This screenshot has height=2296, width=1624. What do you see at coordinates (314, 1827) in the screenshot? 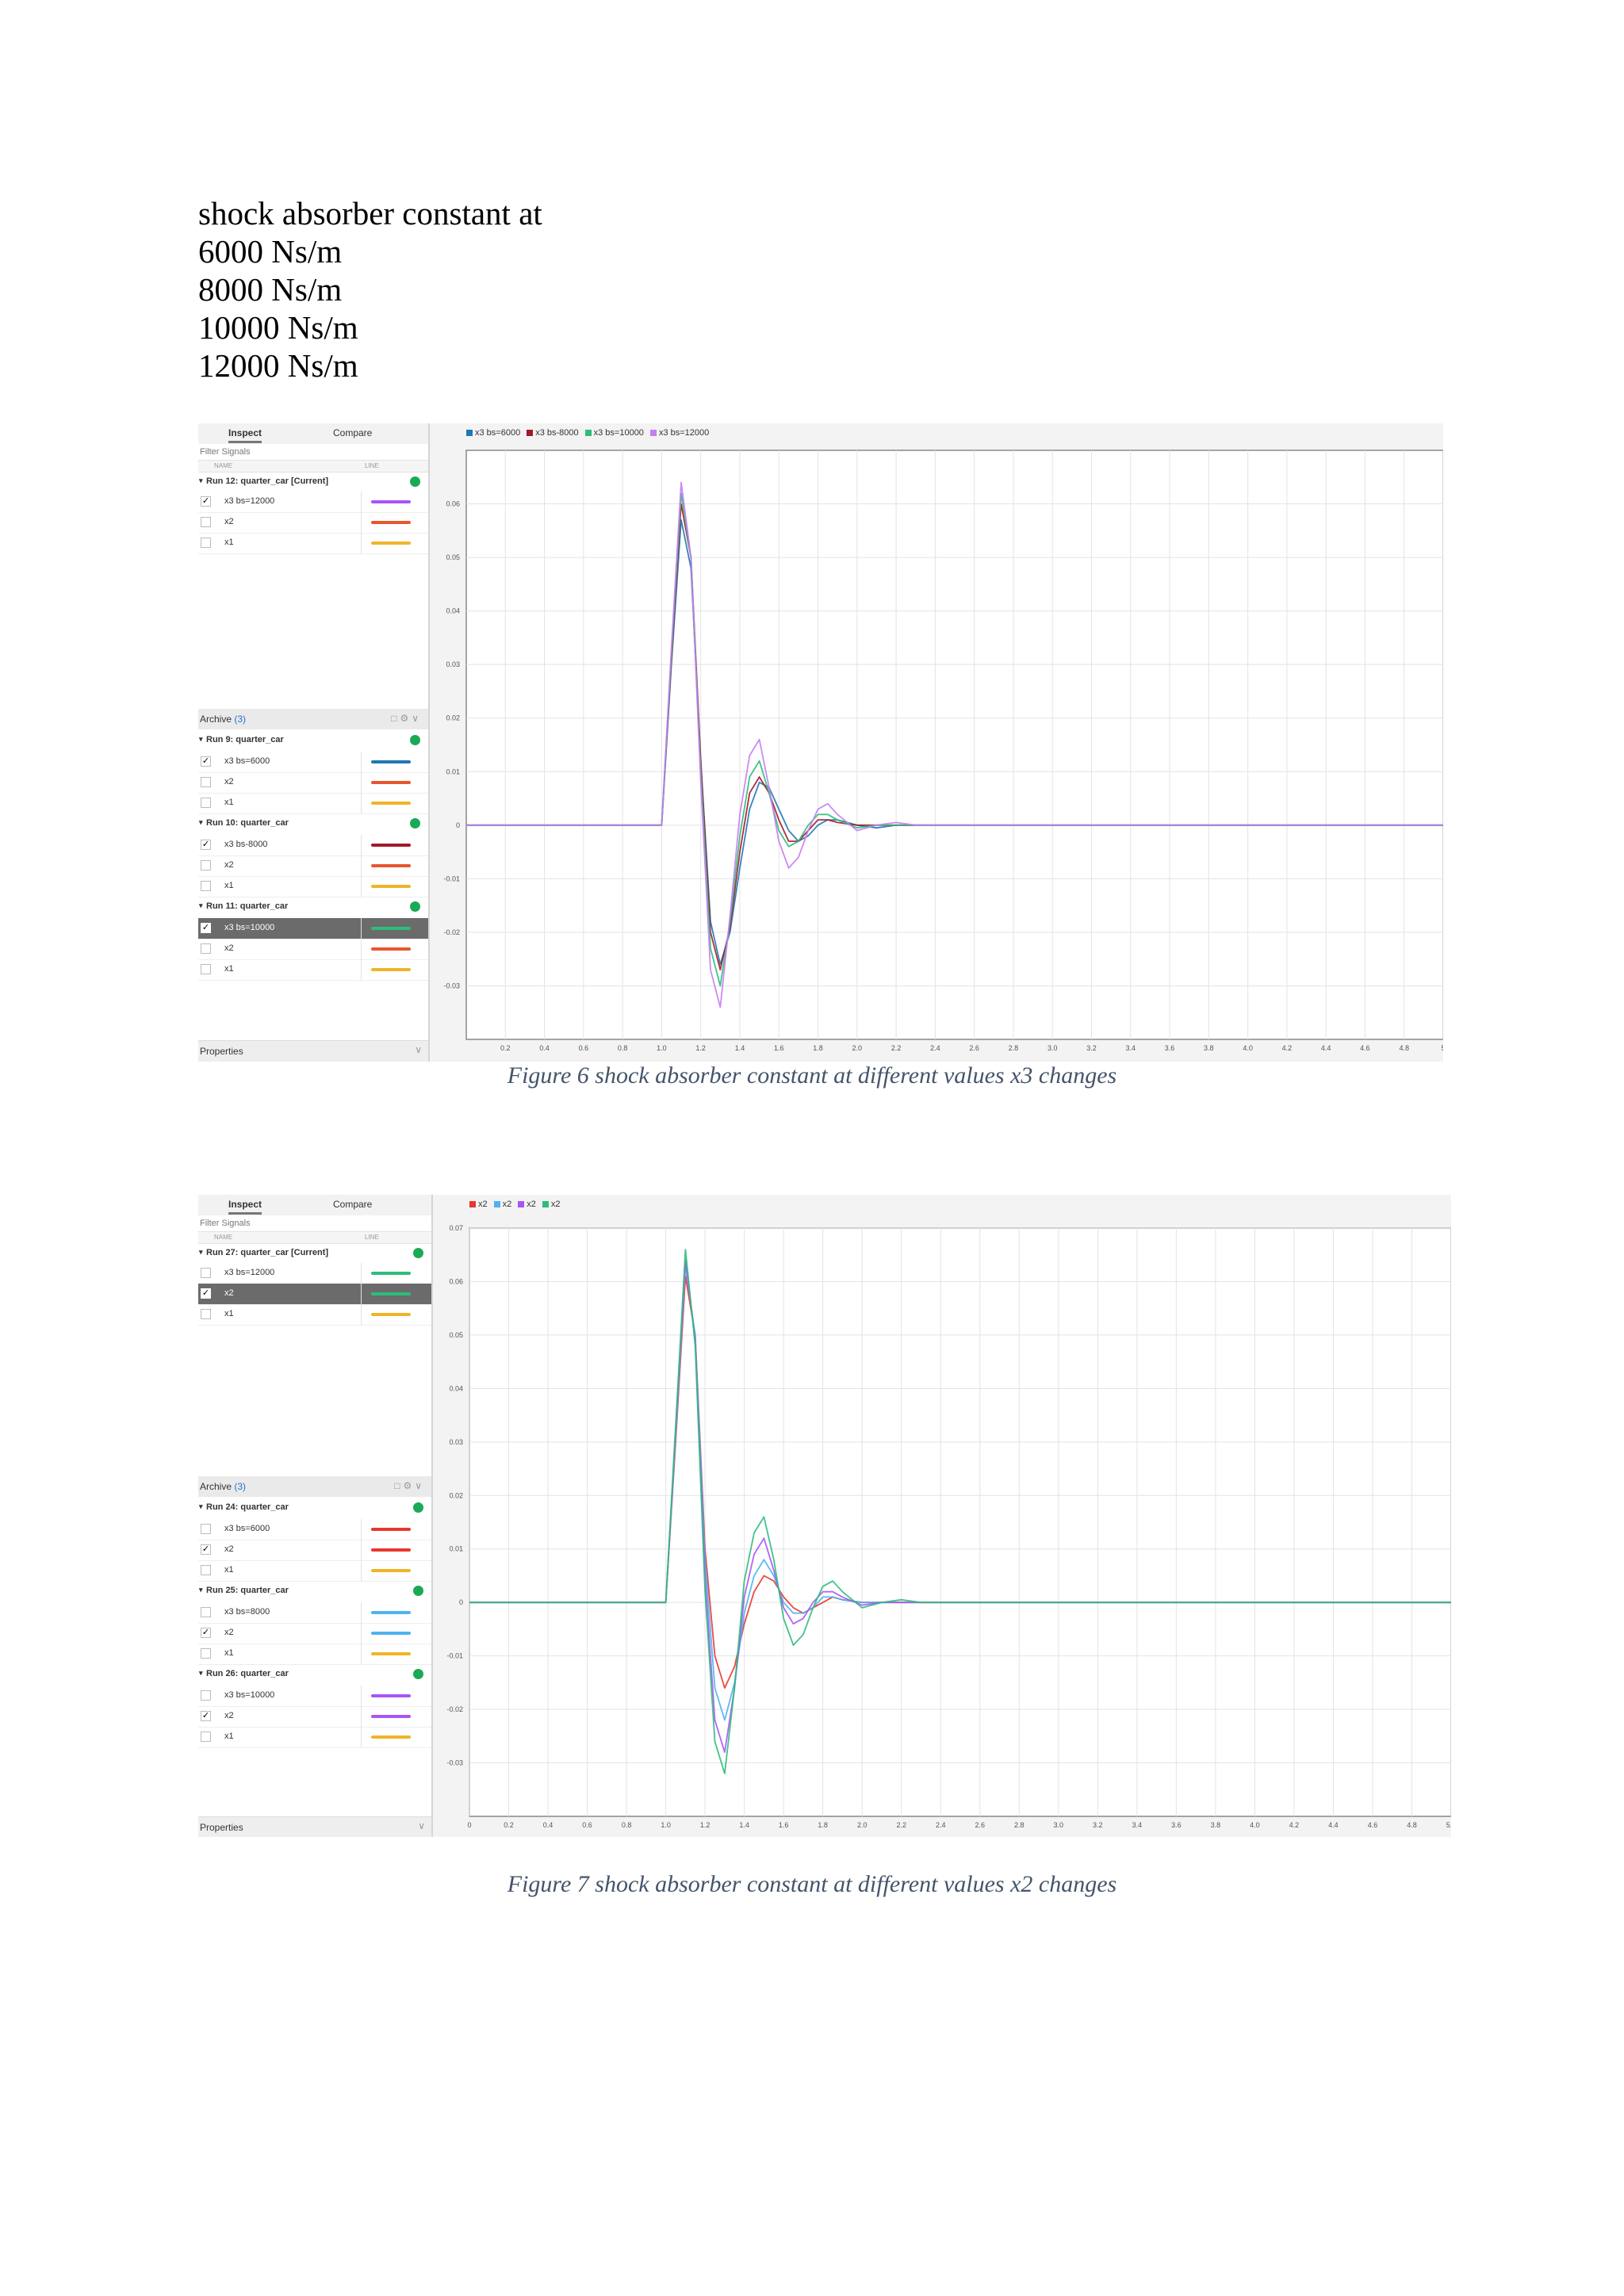
I see `properties-bar: Properties ∨` at bounding box center [314, 1827].